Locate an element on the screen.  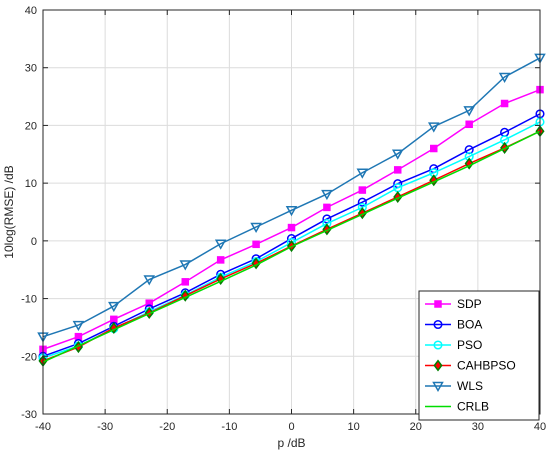
y-tick-label: -10 is located at coordinates (29, 300).